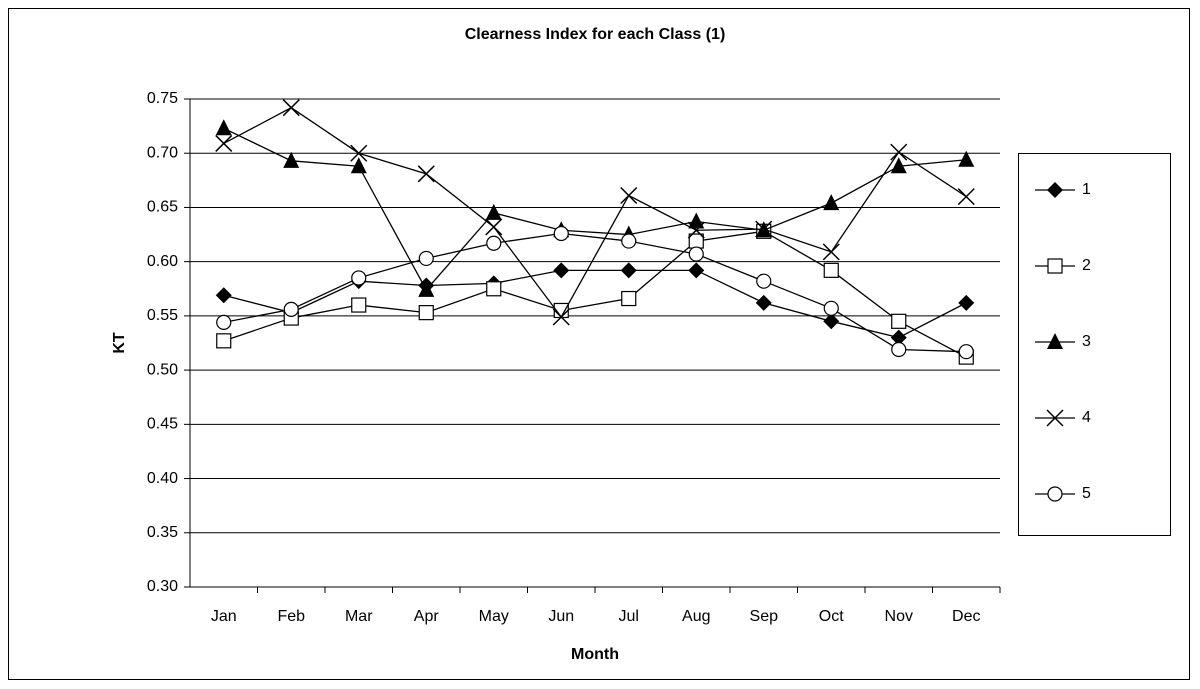 Image resolution: width=1200 pixels, height=689 pixels. I want to click on y-tick-label: 0.35, so click(162, 532).